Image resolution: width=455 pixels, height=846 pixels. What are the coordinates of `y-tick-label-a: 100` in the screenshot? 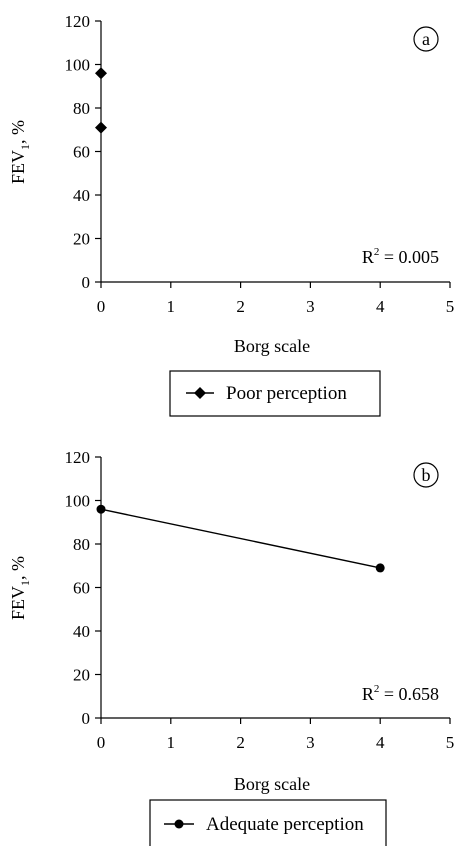 It's located at (78, 65).